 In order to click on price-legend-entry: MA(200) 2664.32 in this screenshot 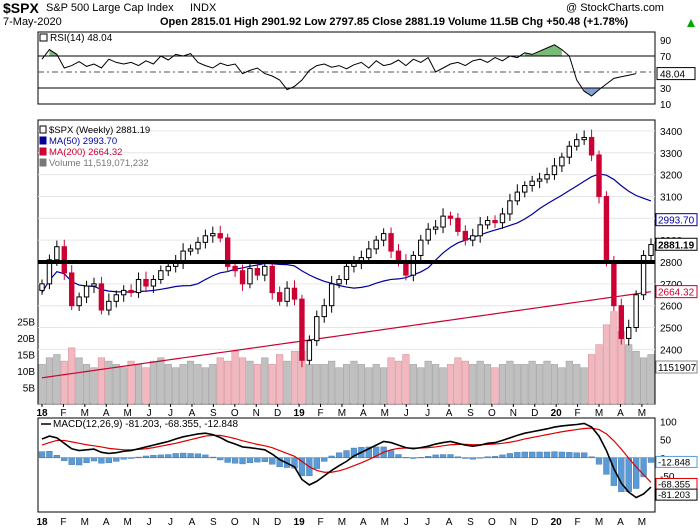, I will do `click(85, 152)`.